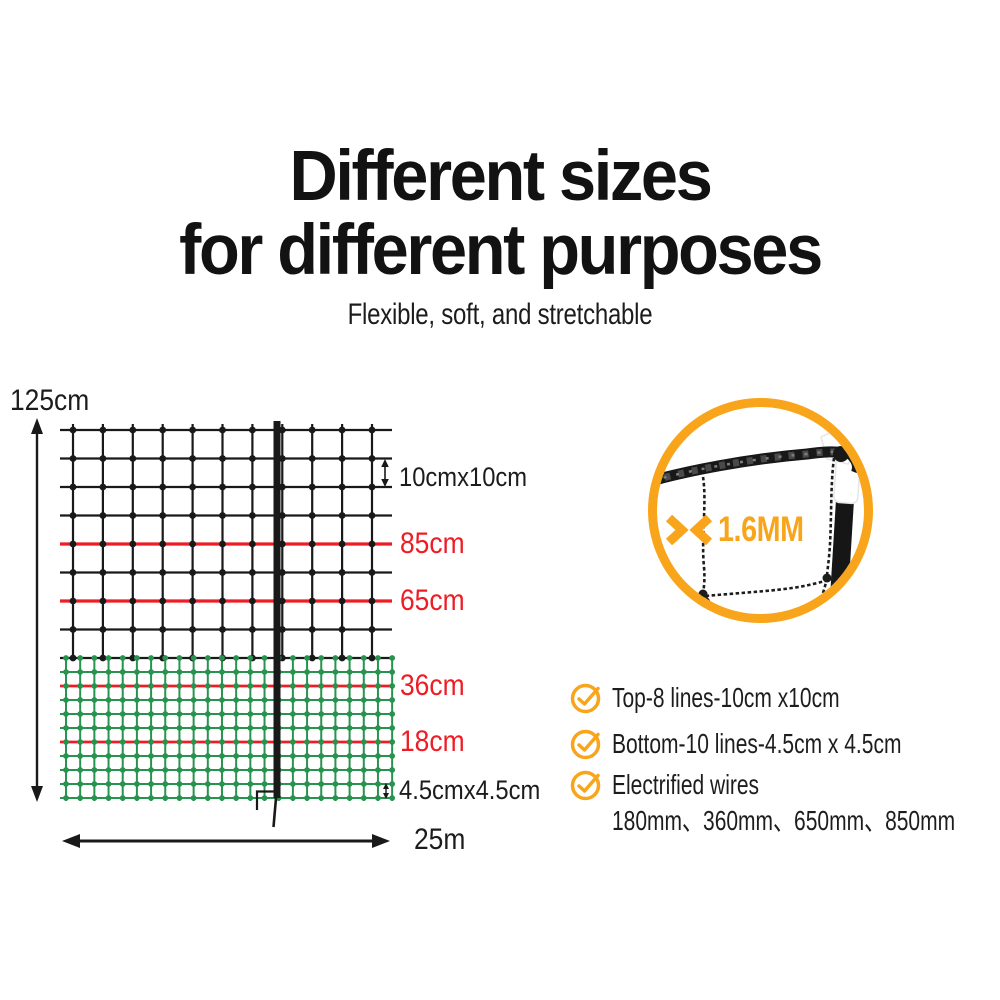 The width and height of the screenshot is (1000, 1000). Describe the element at coordinates (501, 250) in the screenshot. I see `page-title-line2: for different purposes` at that location.